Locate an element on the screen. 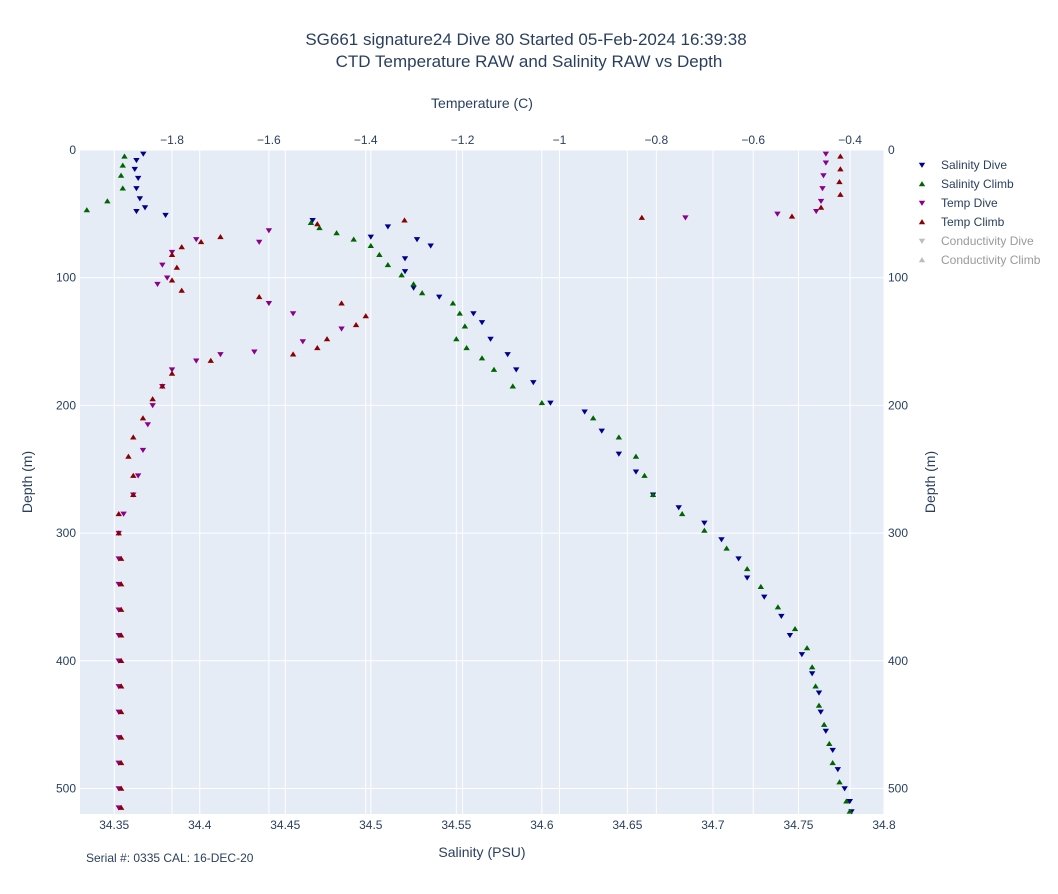 The image size is (1058, 894). depth-tick-label-right: 0 is located at coordinates (891, 150).